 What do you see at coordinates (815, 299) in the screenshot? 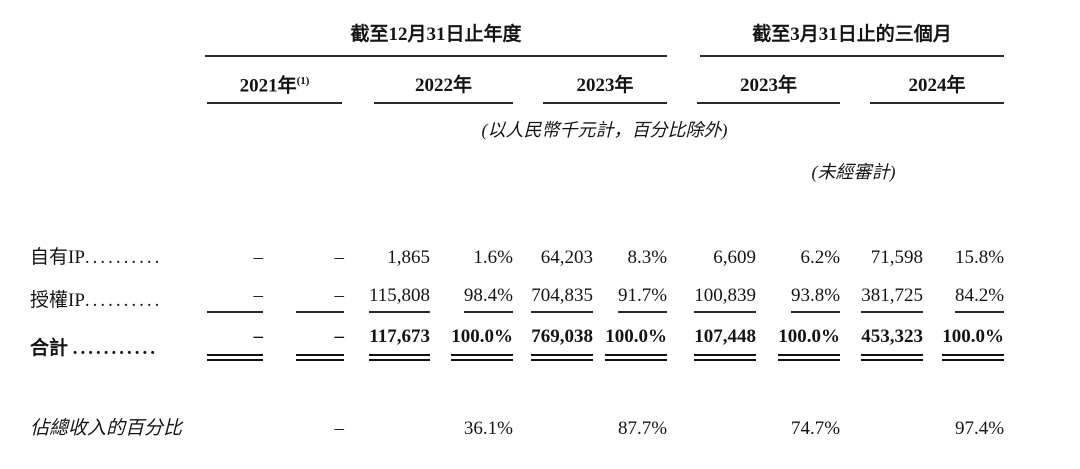
I see `value: 93.8%` at bounding box center [815, 299].